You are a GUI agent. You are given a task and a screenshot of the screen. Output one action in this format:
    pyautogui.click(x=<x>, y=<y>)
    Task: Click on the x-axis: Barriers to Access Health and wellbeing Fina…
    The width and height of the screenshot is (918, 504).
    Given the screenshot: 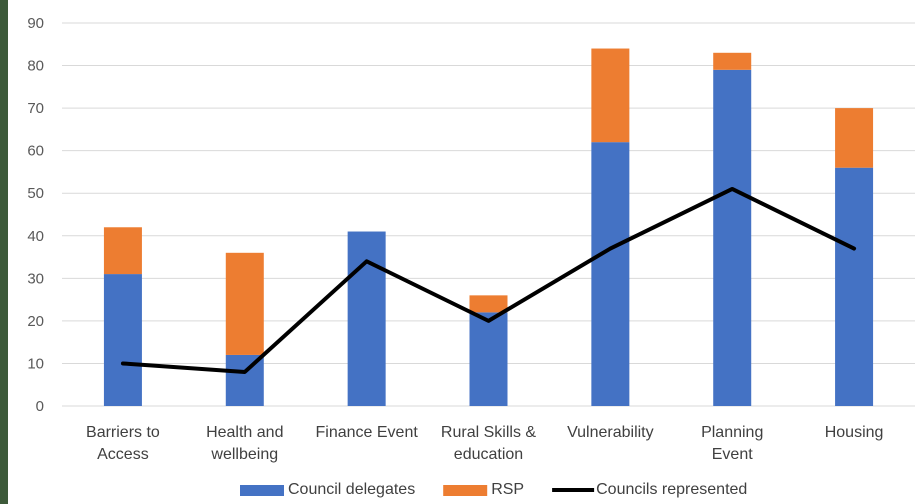 What is the action you would take?
    pyautogui.click(x=484, y=443)
    